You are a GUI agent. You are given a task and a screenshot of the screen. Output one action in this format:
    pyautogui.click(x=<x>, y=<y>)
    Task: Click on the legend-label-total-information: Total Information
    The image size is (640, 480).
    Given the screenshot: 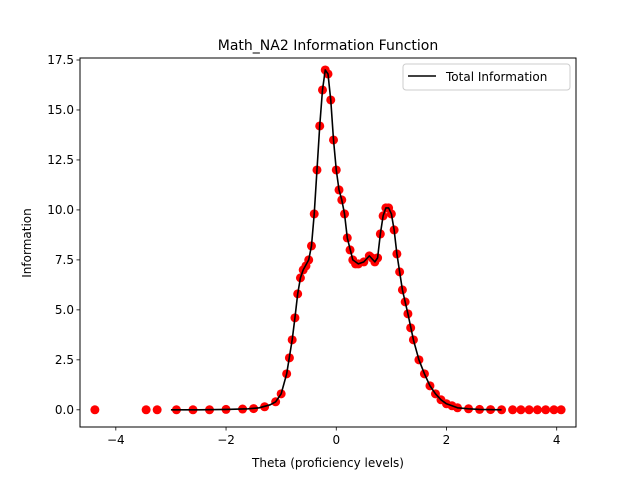 What is the action you would take?
    pyautogui.click(x=496, y=77)
    